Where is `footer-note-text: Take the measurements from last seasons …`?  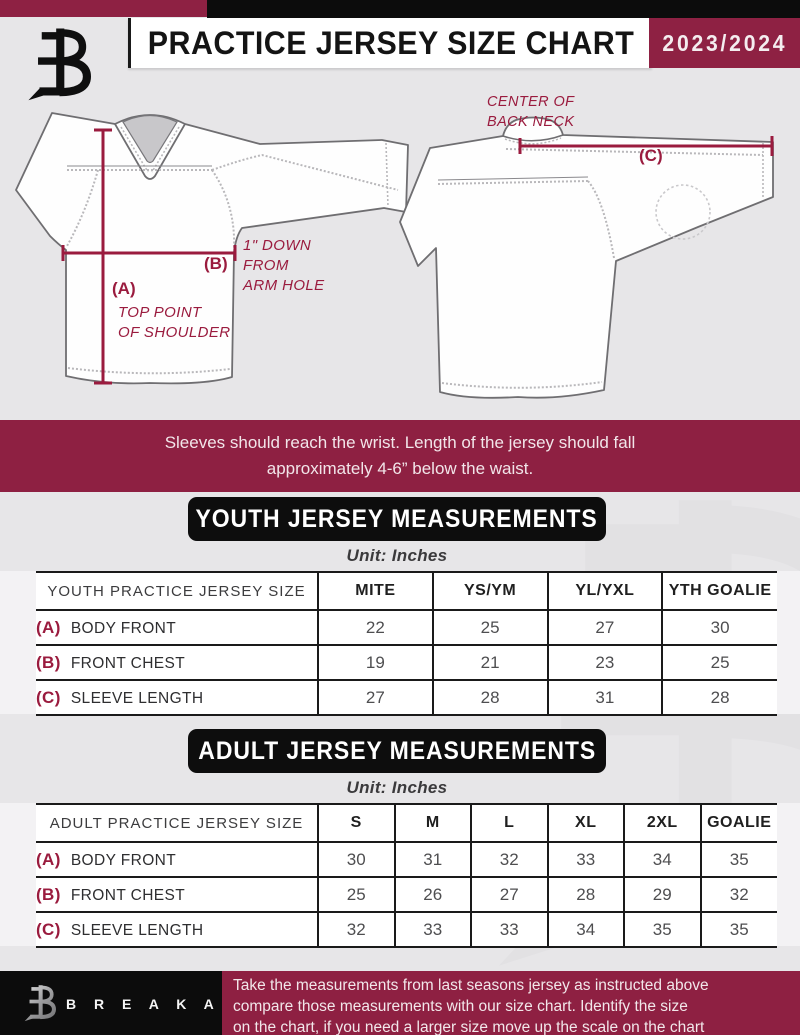
footer-note-text: Take the measurements from last seasons … is located at coordinates (471, 1006).